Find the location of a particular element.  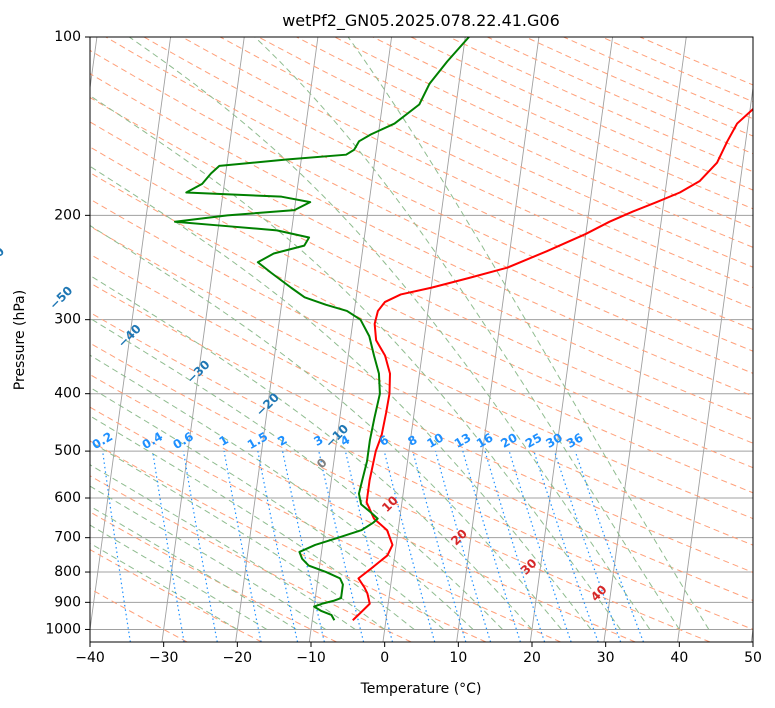

y-tick-label: 400 is located at coordinates (67, 394).